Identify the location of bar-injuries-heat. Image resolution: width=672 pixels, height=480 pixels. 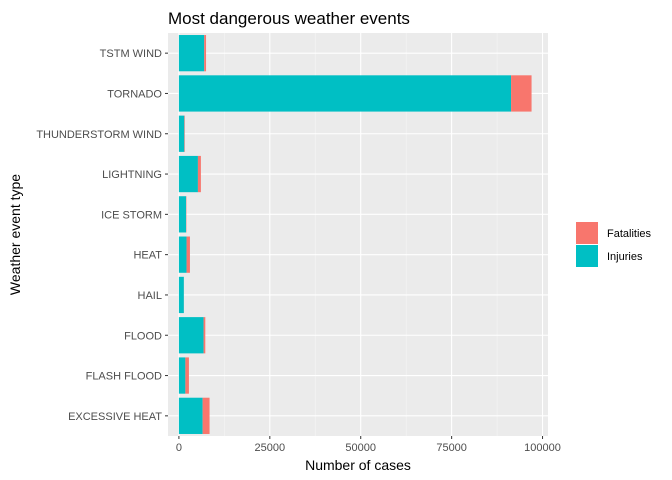
(182, 254).